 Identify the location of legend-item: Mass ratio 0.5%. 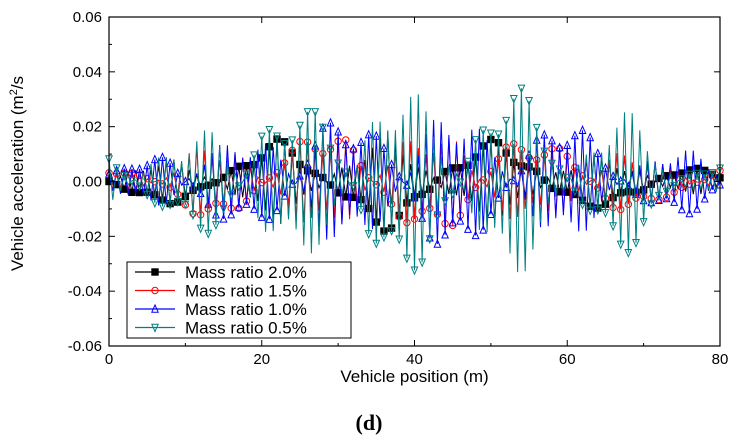
(221, 328).